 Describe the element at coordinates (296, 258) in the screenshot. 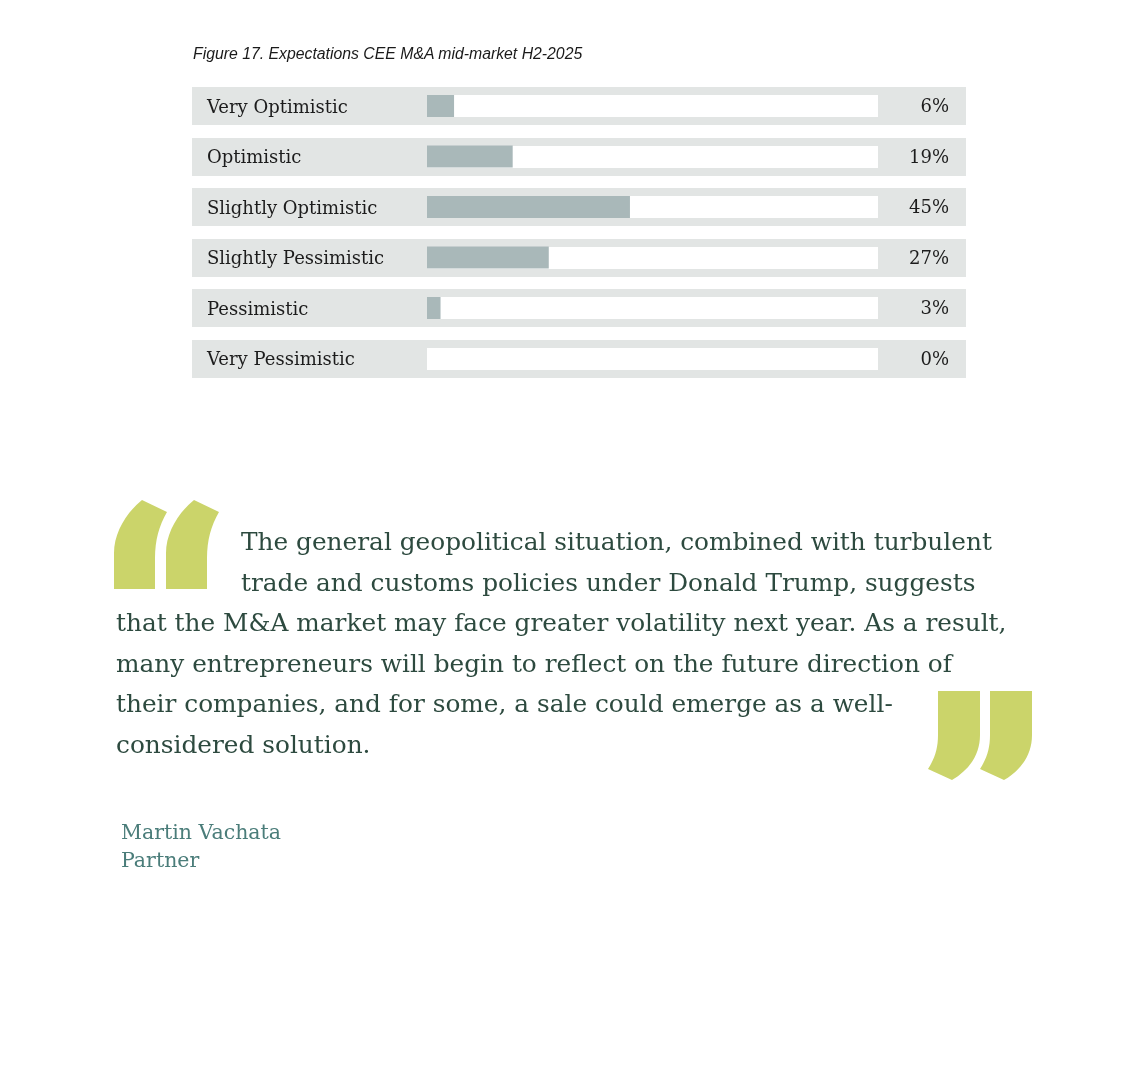

I see `y-tick-label: Slightly Pessimistic` at that location.